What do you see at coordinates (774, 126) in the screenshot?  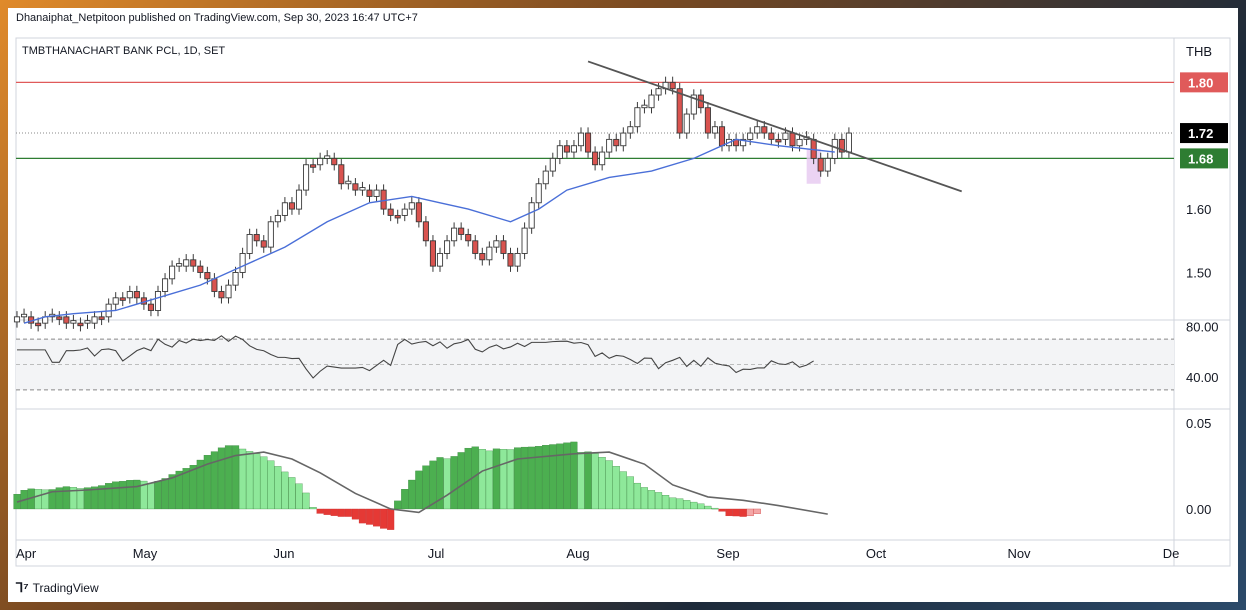 I see `trendline` at bounding box center [774, 126].